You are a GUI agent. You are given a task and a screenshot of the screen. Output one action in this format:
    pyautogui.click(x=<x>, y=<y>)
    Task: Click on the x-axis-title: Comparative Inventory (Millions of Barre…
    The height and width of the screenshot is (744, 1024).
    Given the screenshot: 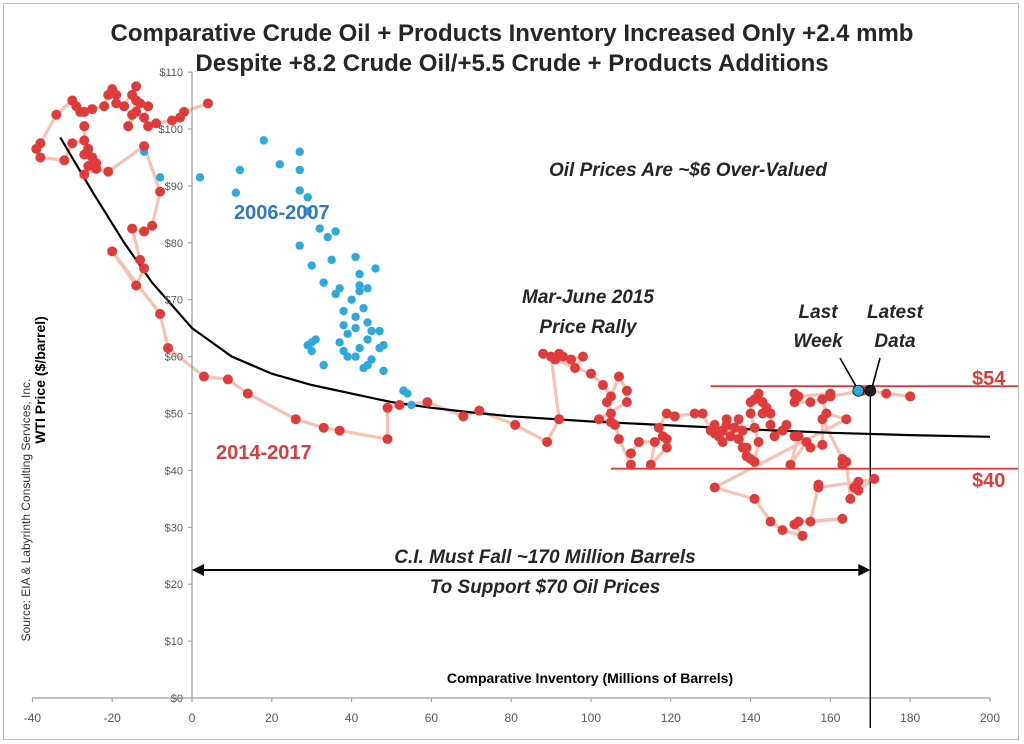 What is the action you would take?
    pyautogui.click(x=590, y=678)
    